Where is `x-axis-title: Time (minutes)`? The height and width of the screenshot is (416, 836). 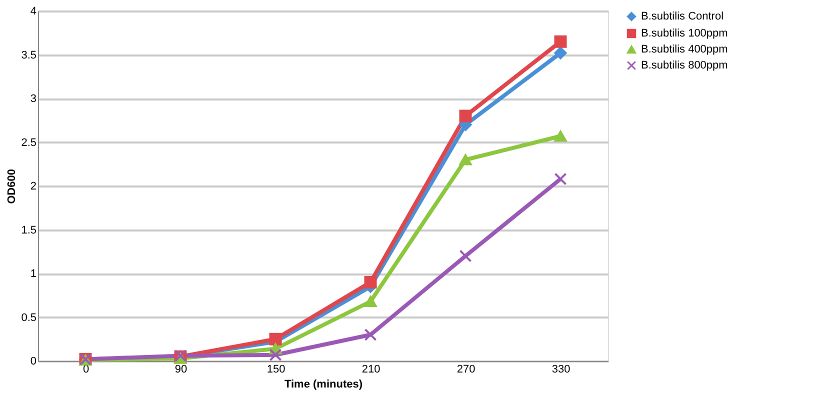 x-axis-title: Time (minutes) is located at coordinates (323, 384).